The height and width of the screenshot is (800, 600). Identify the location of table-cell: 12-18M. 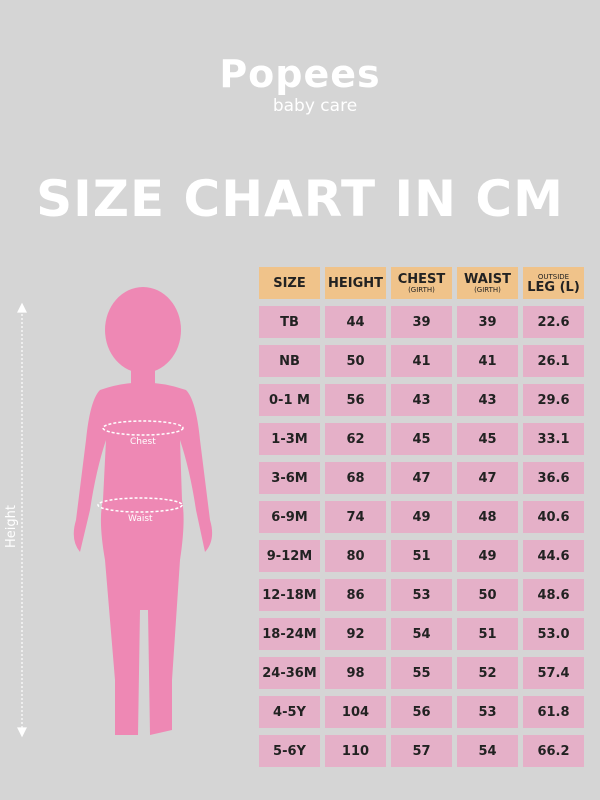
(289, 595).